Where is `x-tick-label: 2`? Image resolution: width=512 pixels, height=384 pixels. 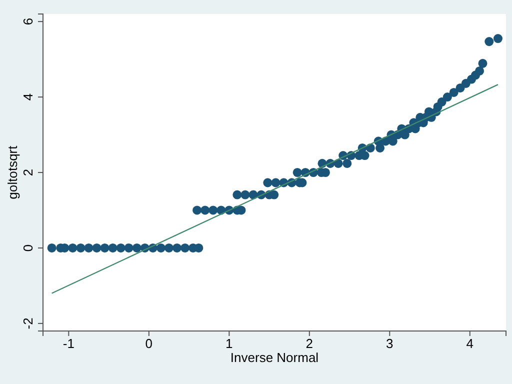 x-tick-label: 2 is located at coordinates (310, 344).